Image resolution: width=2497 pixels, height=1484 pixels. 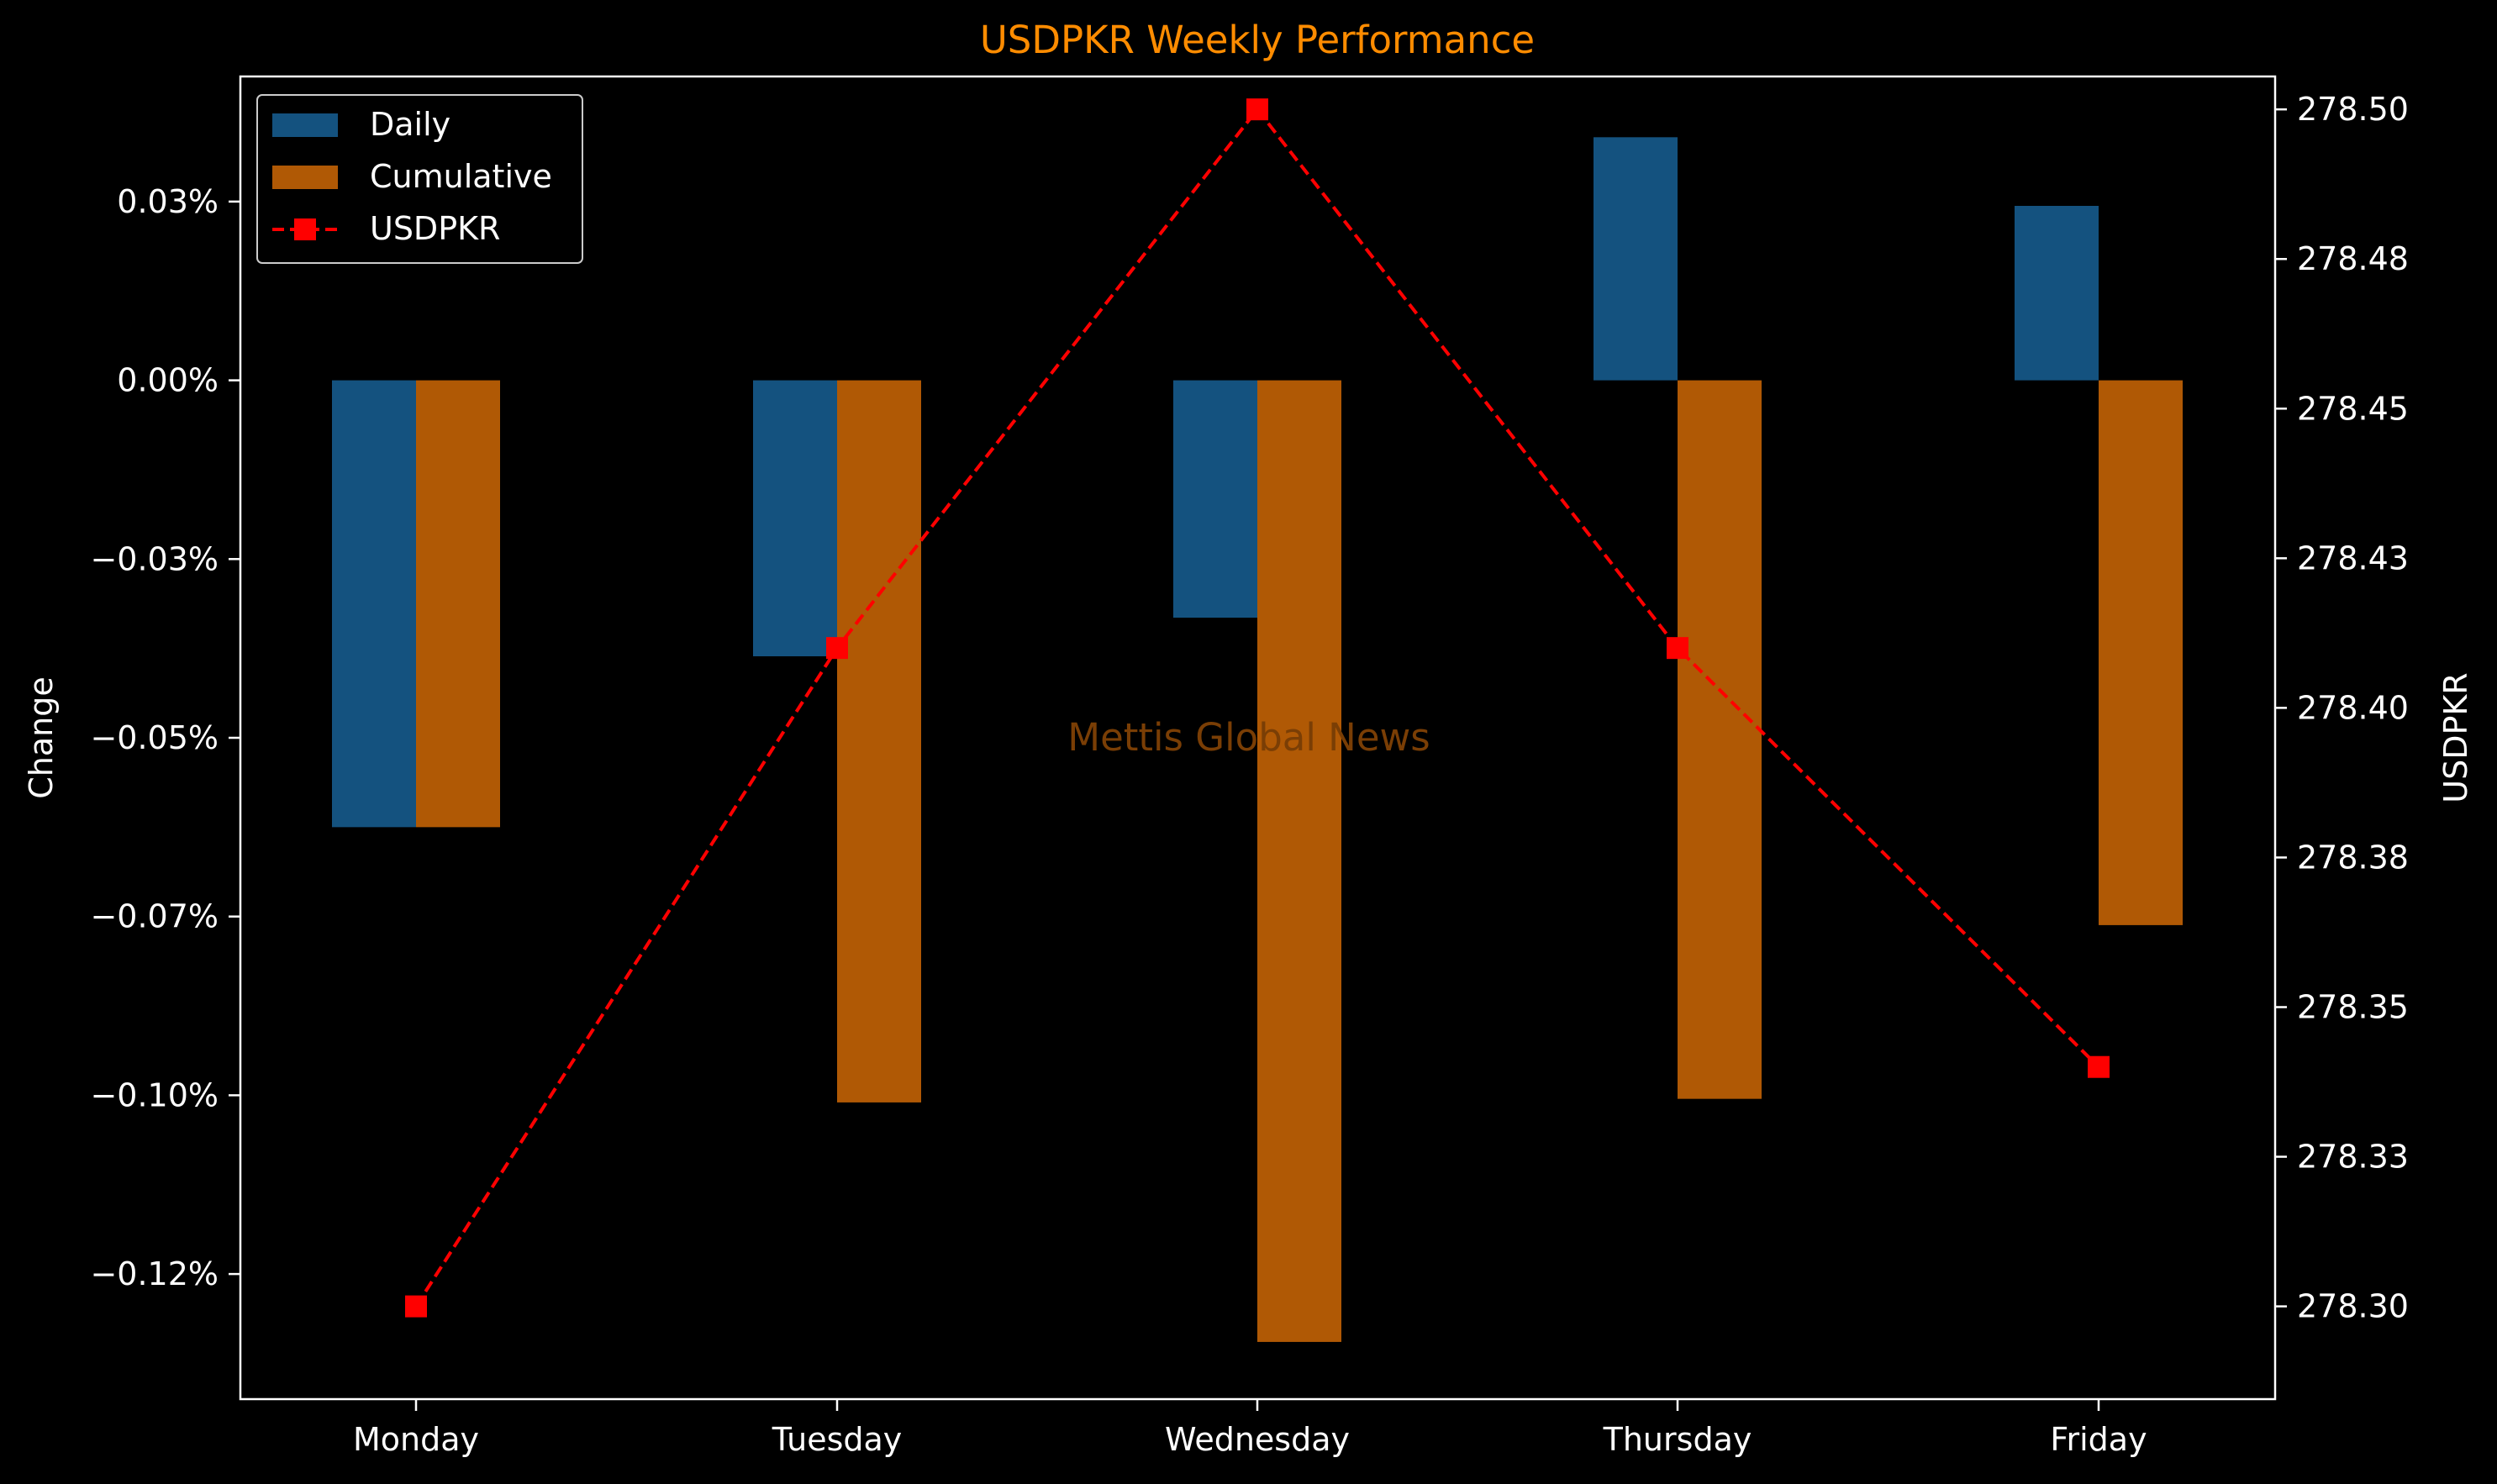 What do you see at coordinates (1257, 1439) in the screenshot?
I see `x-tick-label: Wednesday` at bounding box center [1257, 1439].